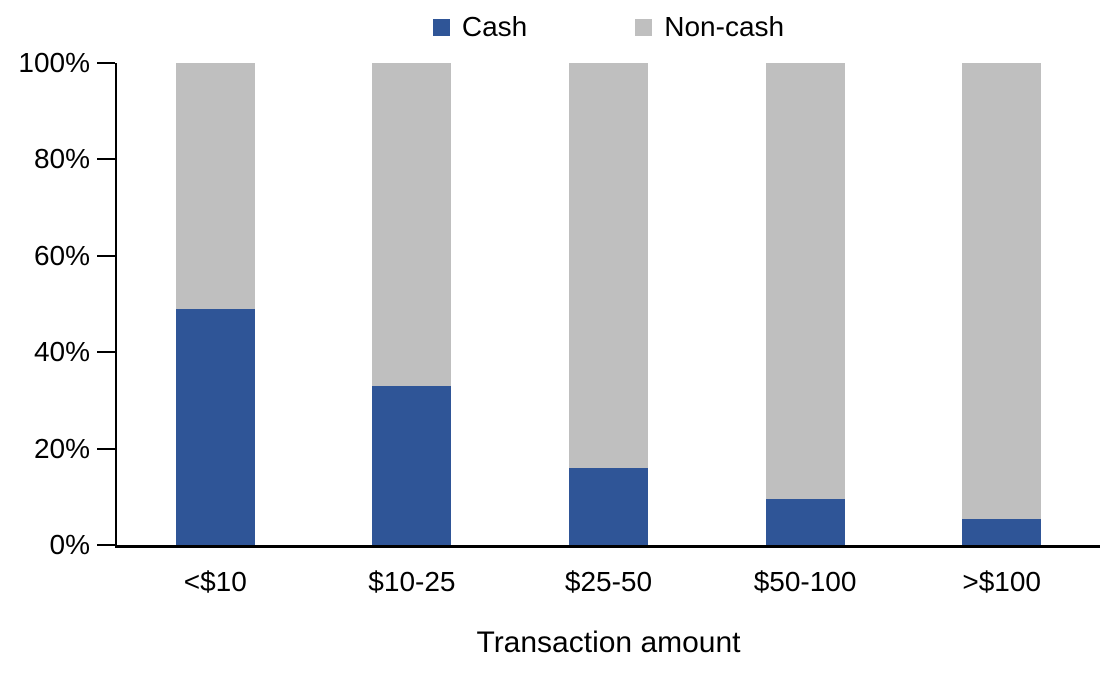 The image size is (1102, 673). I want to click on legend-item-cash: Cash, so click(480, 27).